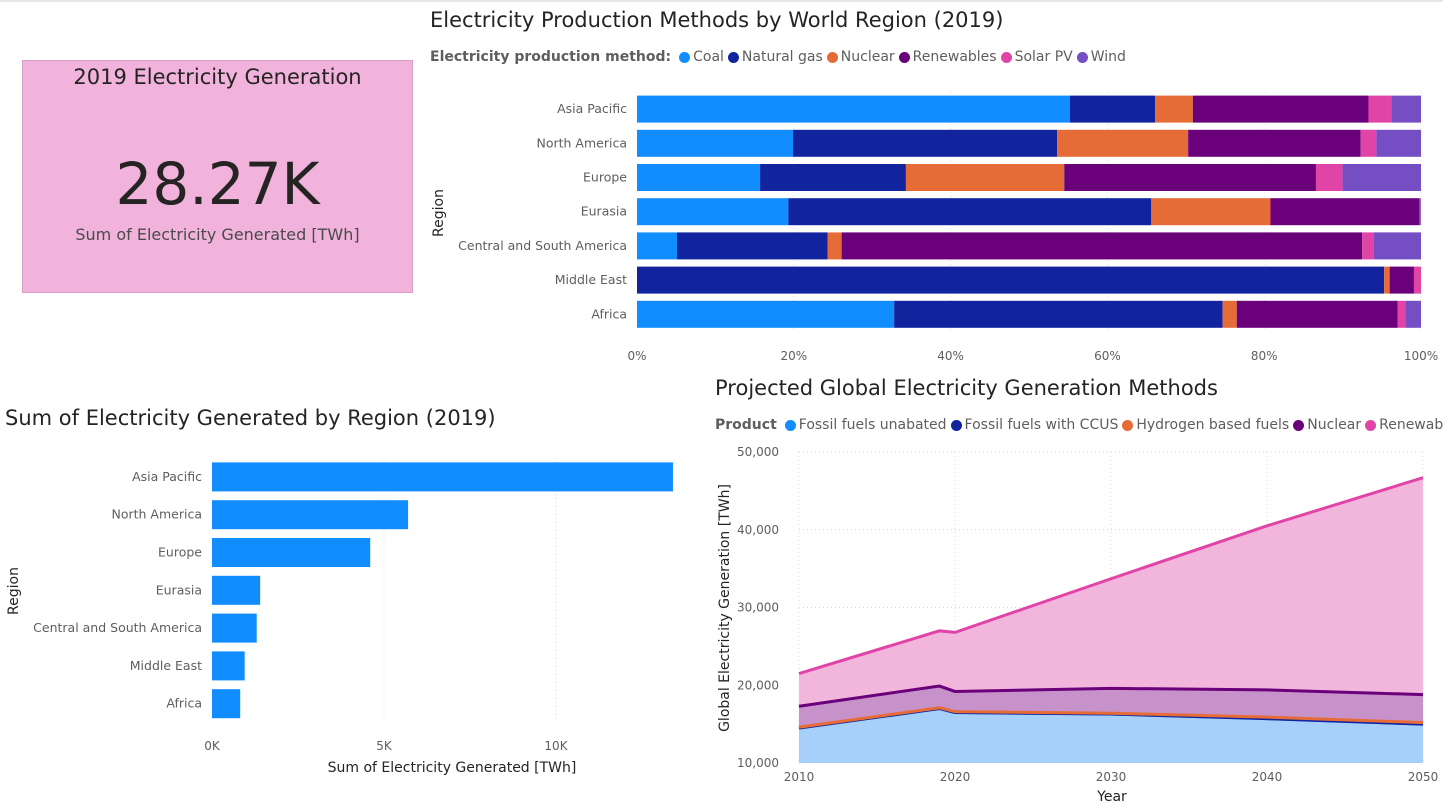 The width and height of the screenshot is (1443, 811). Describe the element at coordinates (1213, 425) in the screenshot. I see `legend-label: Hydrogen based fuels` at that location.